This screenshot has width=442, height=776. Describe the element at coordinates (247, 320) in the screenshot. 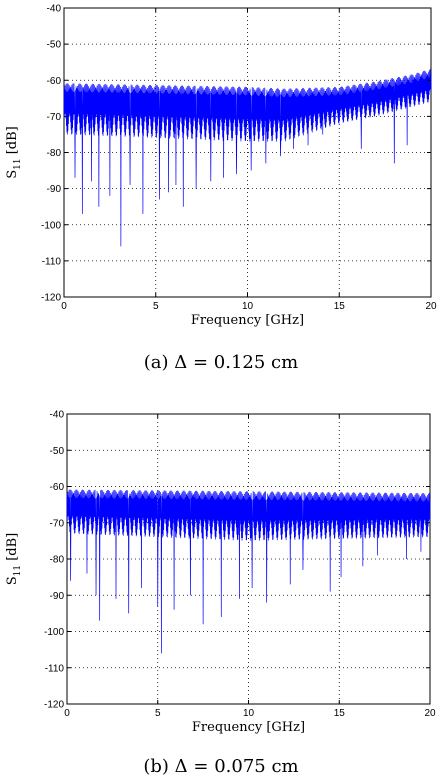

I see `x-axis-label-a: Frequency [GHz]` at that location.